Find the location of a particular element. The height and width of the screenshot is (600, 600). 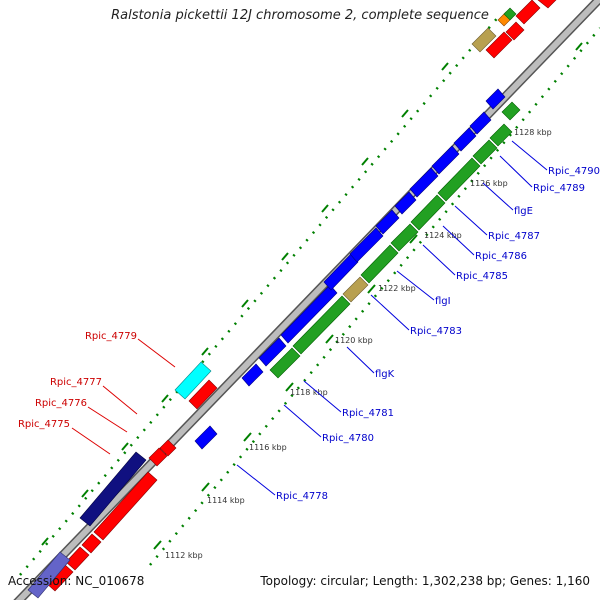

label-rpic-4786: Rpic_4786 is located at coordinates (501, 256).